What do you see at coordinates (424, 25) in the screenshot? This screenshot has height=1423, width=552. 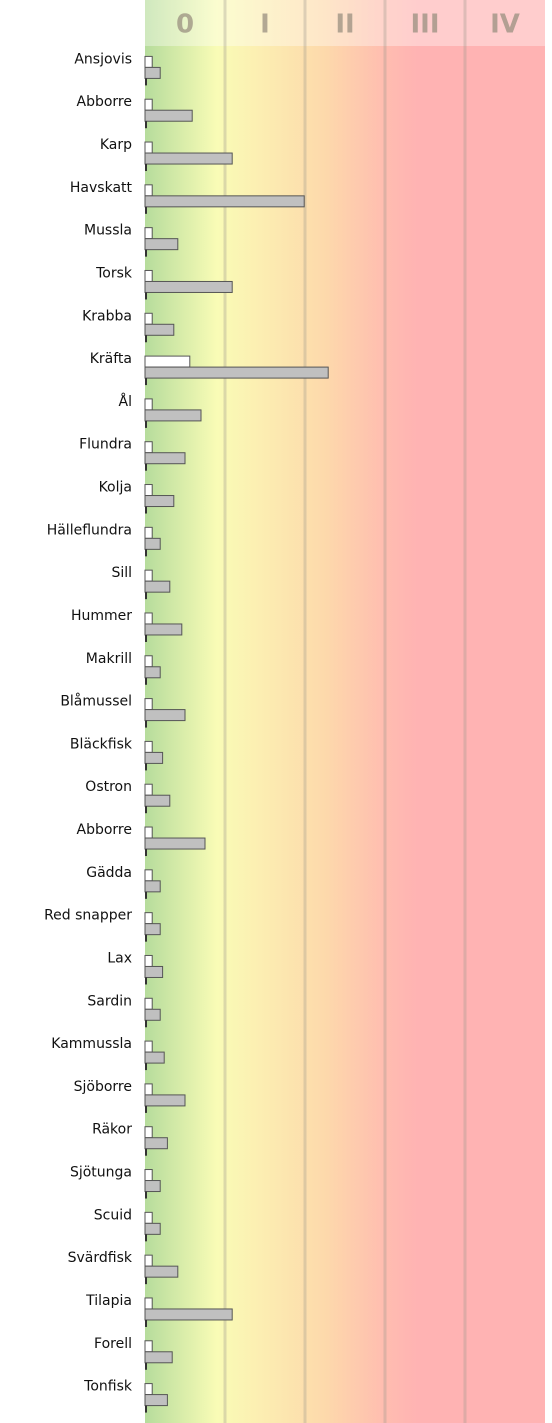 I see `band-label: III` at bounding box center [424, 25].